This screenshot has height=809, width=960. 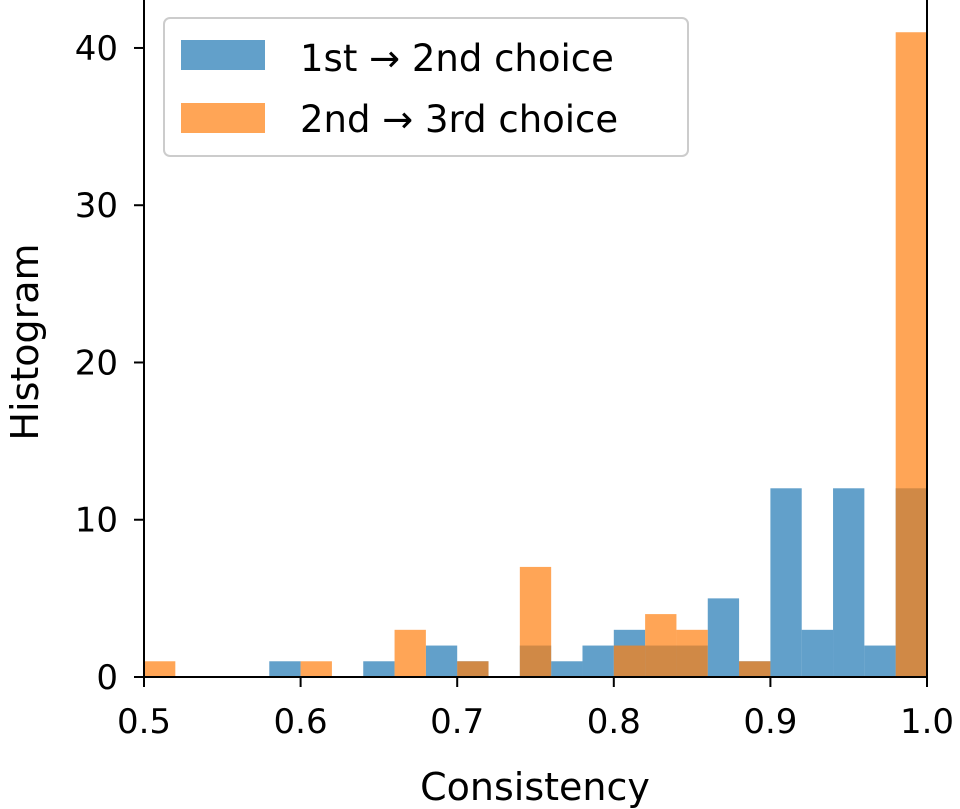 I want to click on legend-swatch-2nd-to-3rd, so click(x=223, y=118).